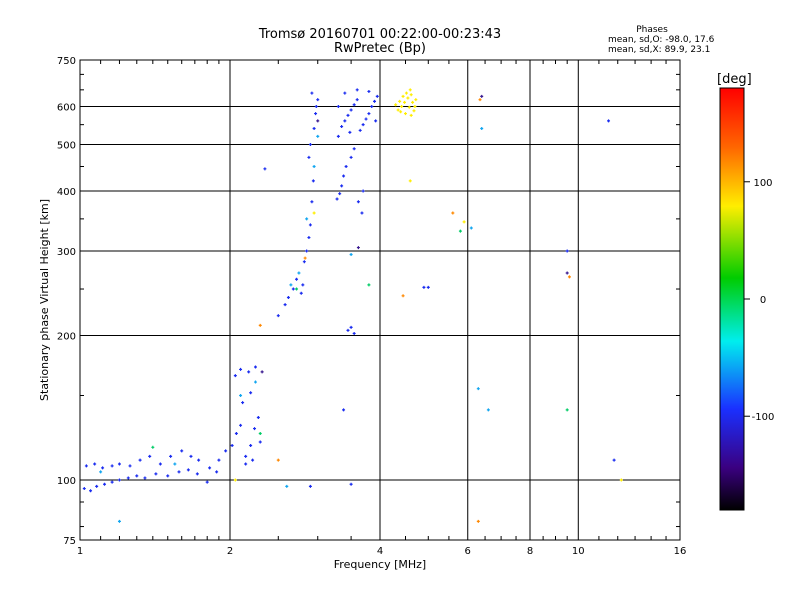  I want to click on y-tick-label: 400, so click(66, 192).